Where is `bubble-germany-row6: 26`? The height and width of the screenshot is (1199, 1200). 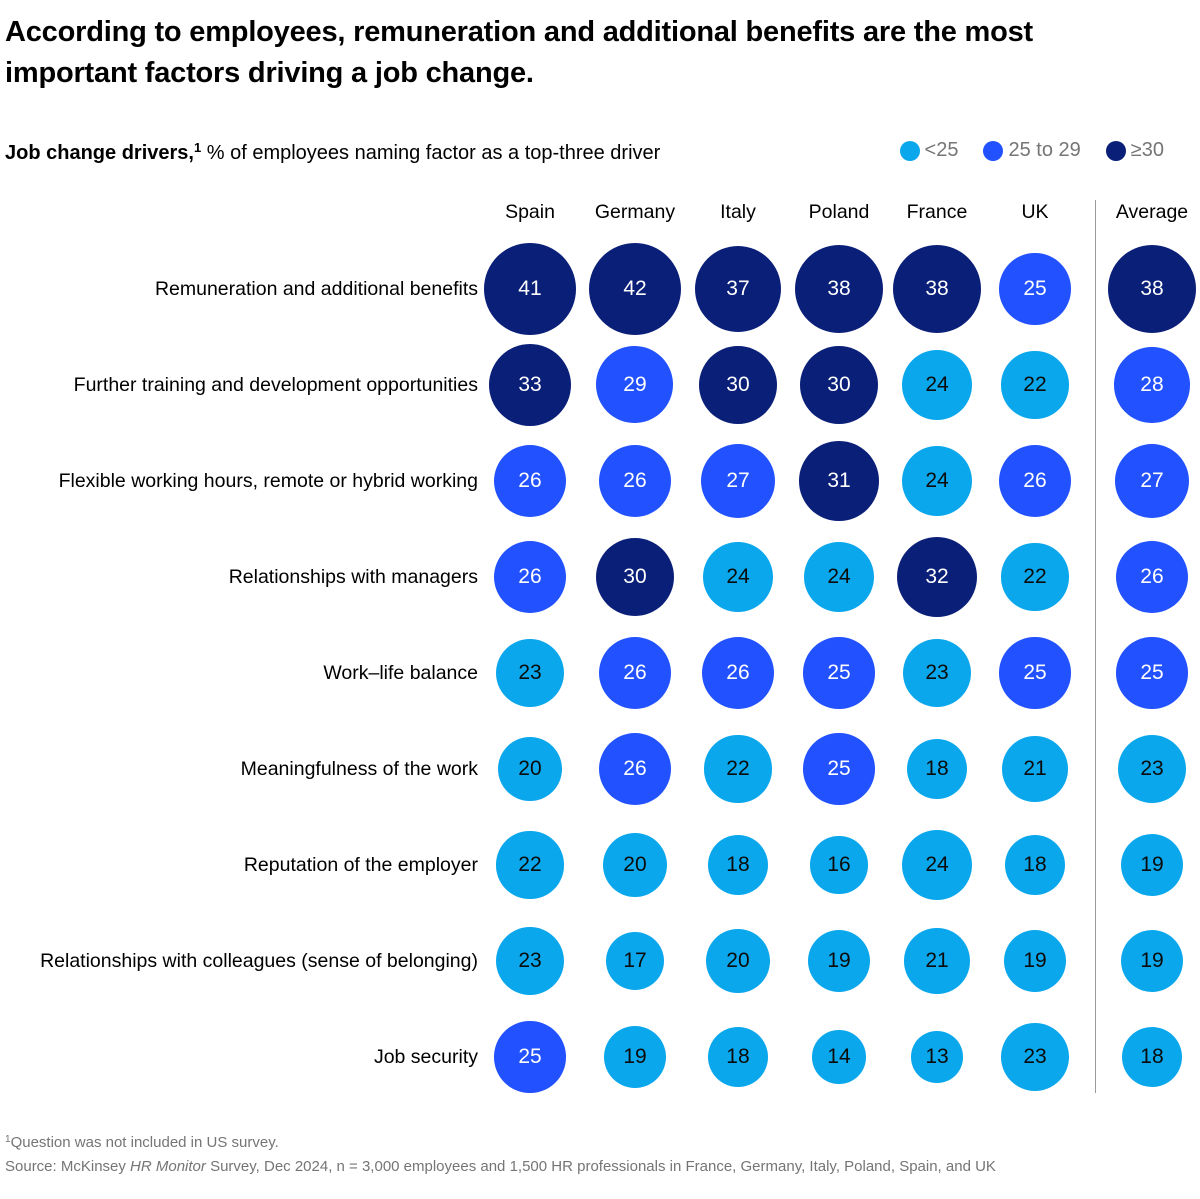
bubble-germany-row6: 26 is located at coordinates (635, 769).